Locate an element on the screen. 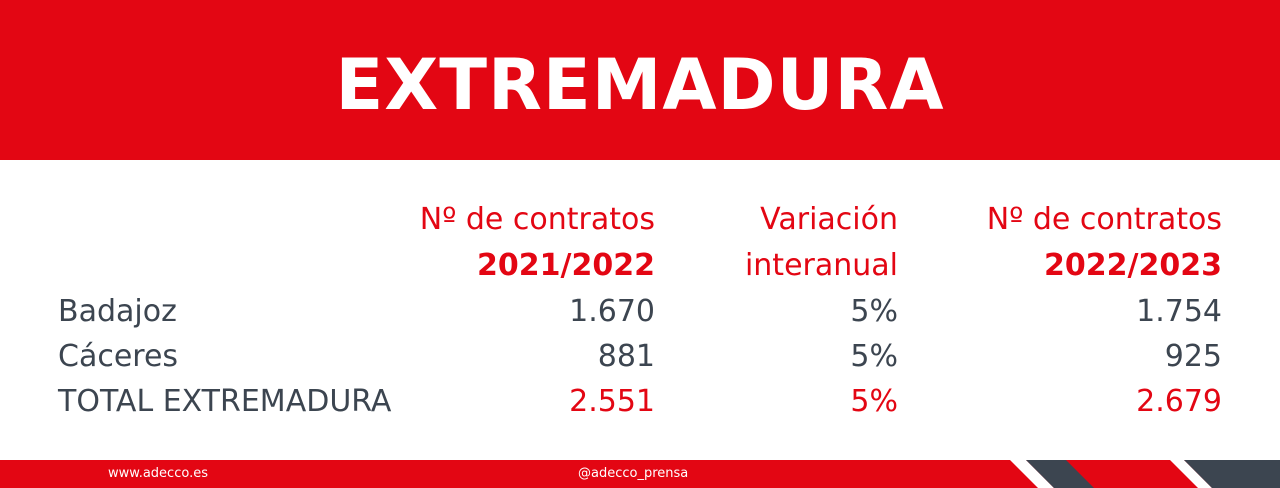  column-header: Variación is located at coordinates (829, 219).